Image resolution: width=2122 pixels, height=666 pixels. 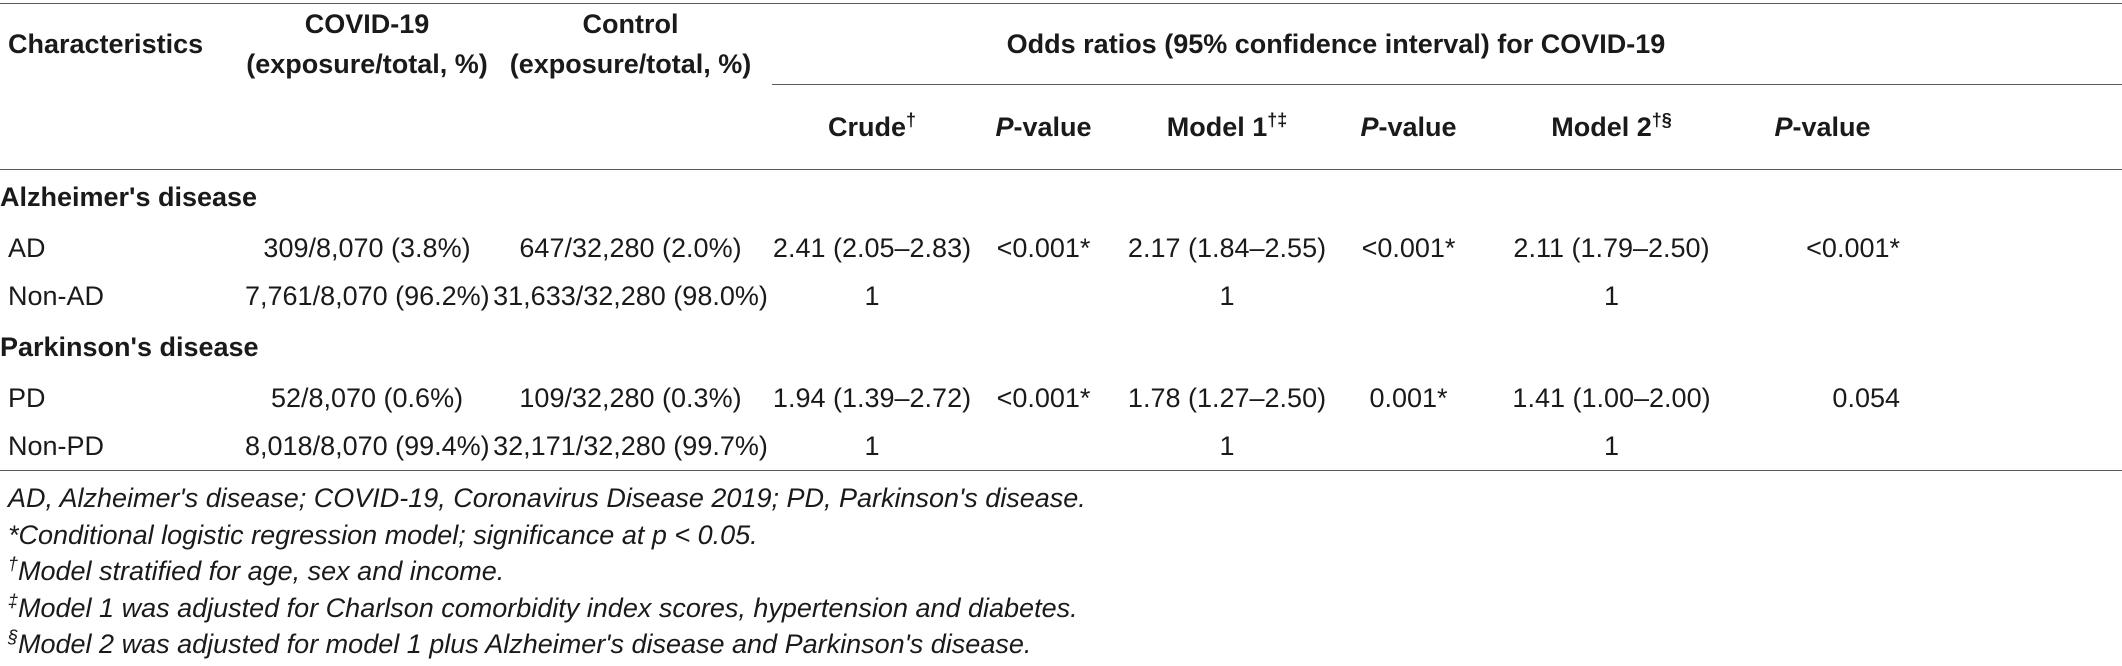 What do you see at coordinates (106, 44) in the screenshot?
I see `header-characteristics: Characteristics` at bounding box center [106, 44].